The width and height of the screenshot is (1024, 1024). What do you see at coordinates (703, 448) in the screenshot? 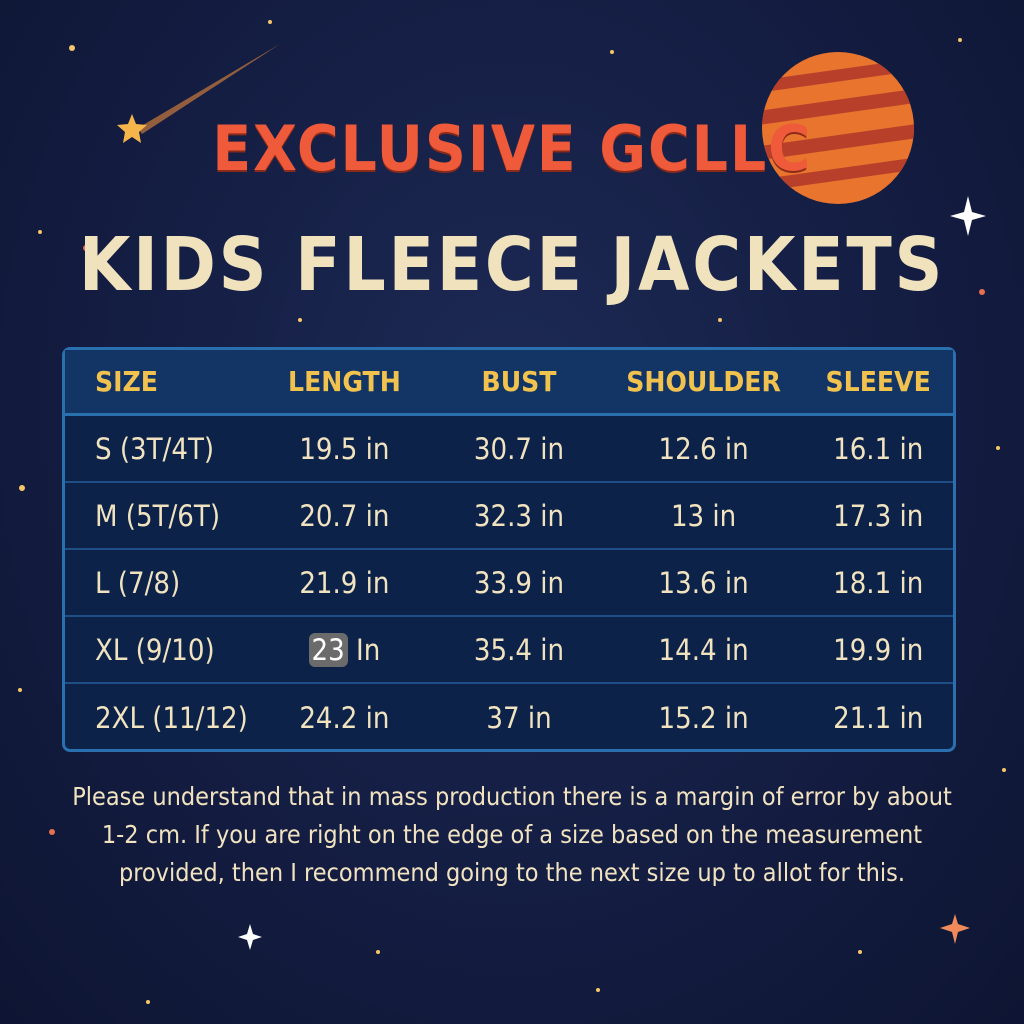
I see `cell-shoulder: 12.6 in` at bounding box center [703, 448].